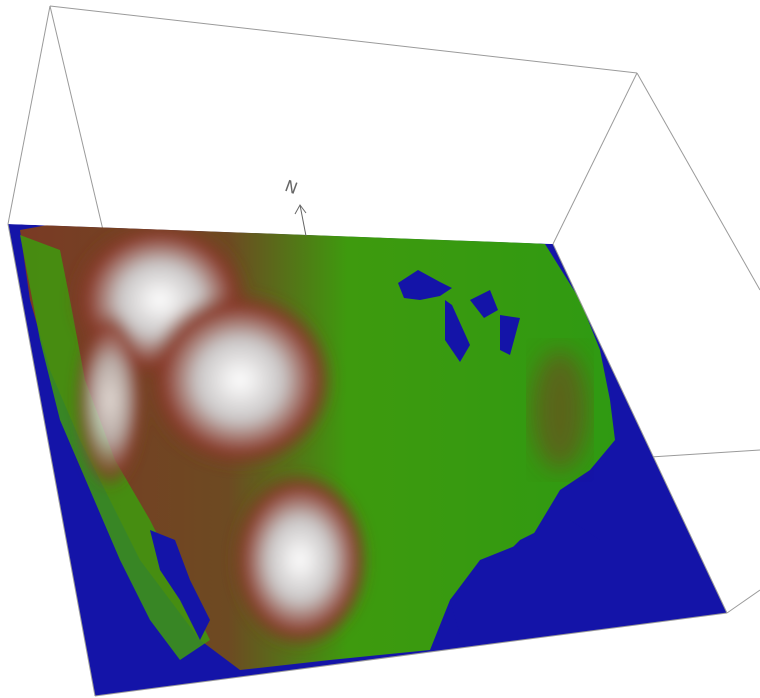 Image resolution: width=760 pixels, height=698 pixels. I want to click on north-arrow: N, so click(294, 206).